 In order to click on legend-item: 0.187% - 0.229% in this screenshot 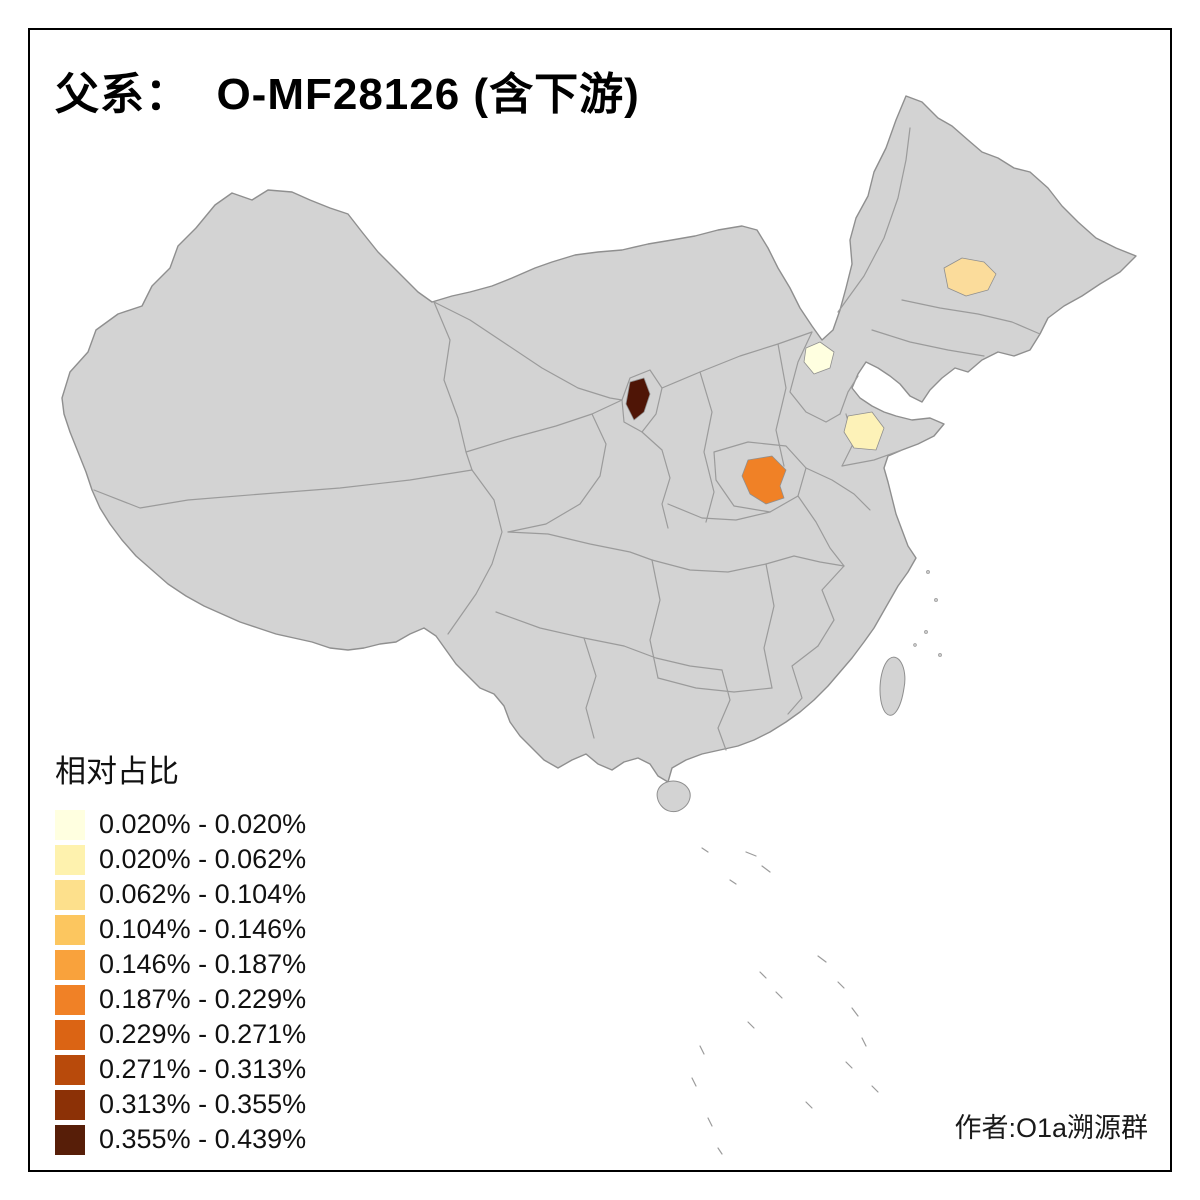, I will do `click(180, 999)`.